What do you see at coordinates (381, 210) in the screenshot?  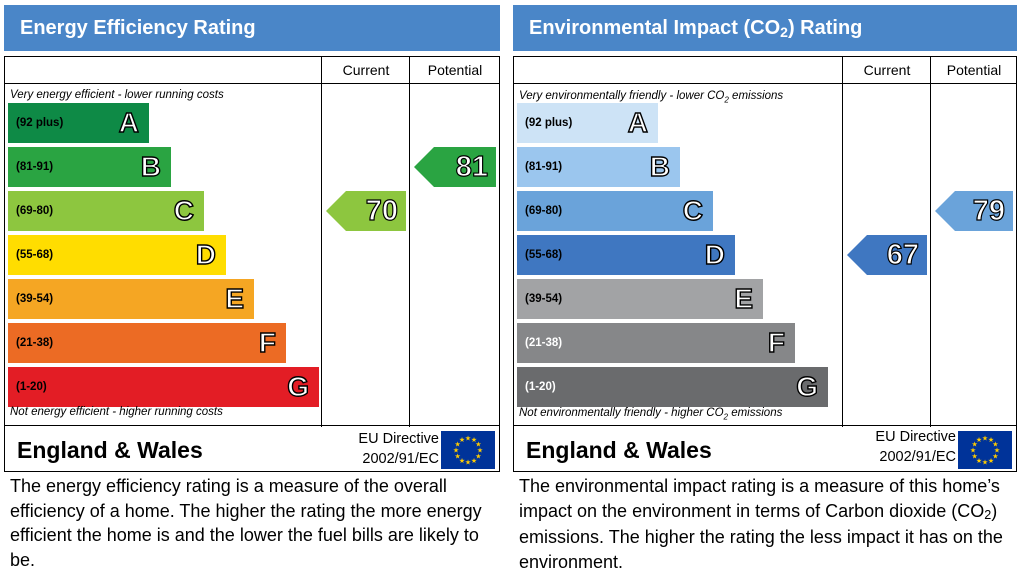 I see `current-rating-value: 70` at bounding box center [381, 210].